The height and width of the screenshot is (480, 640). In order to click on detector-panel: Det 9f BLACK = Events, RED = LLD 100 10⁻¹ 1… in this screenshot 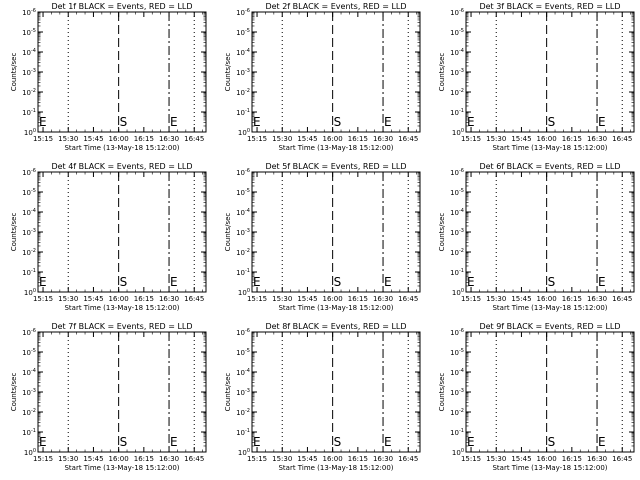, I will do `click(536, 397)`.